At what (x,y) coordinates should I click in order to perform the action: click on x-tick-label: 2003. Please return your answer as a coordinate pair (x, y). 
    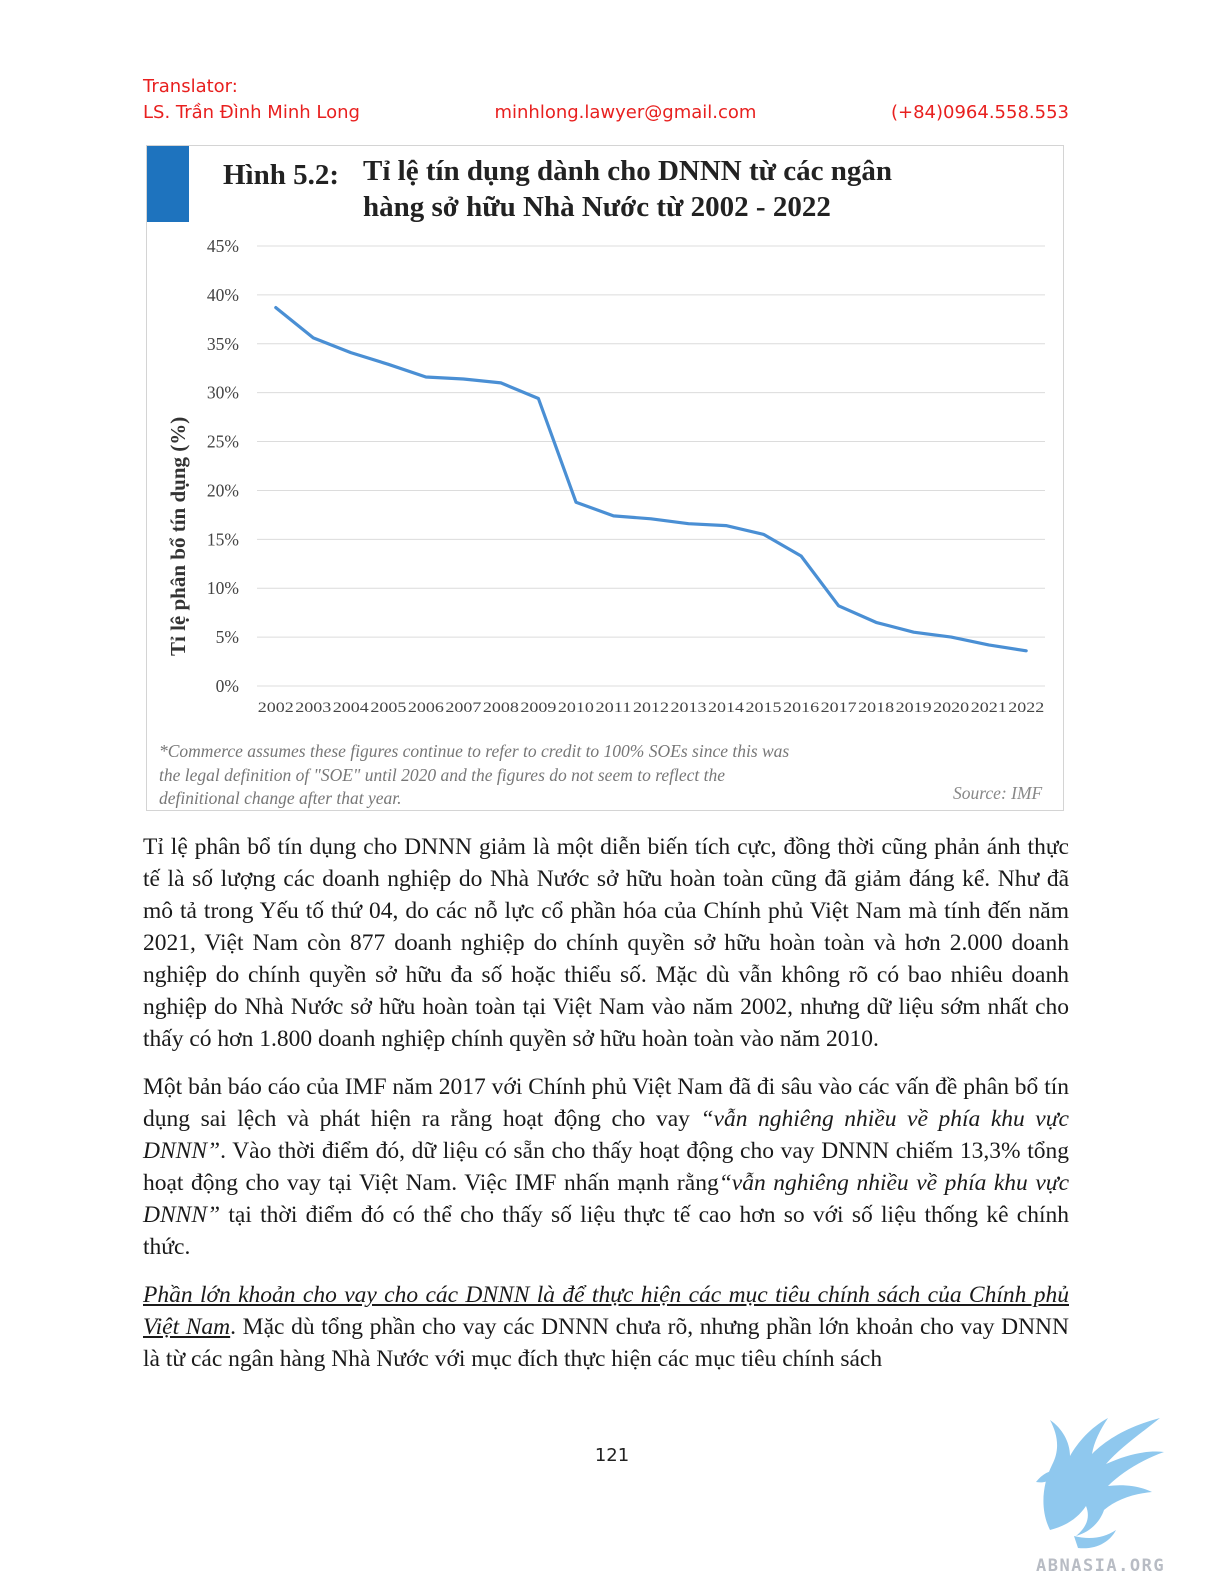
    Looking at the image, I should click on (313, 708).